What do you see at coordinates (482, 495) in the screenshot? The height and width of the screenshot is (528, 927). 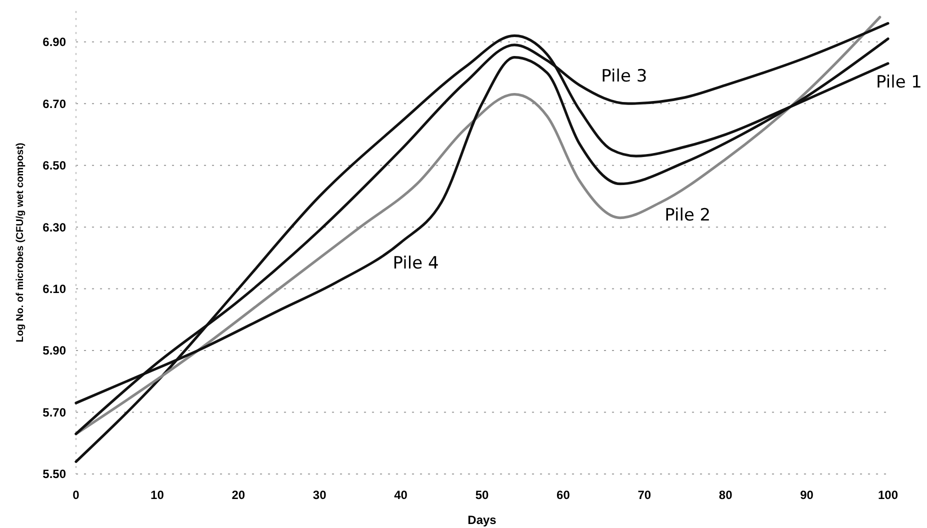 I see `x-tick-label: 50` at bounding box center [482, 495].